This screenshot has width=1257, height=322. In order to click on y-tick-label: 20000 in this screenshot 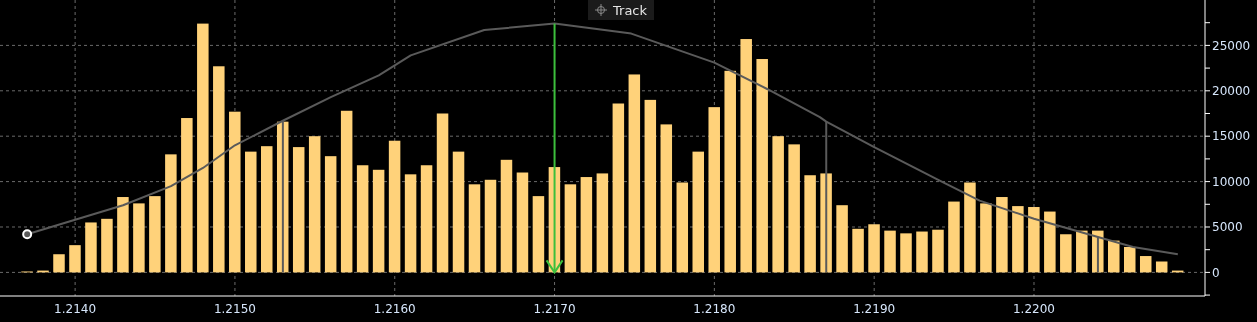, I will do `click(1231, 91)`.